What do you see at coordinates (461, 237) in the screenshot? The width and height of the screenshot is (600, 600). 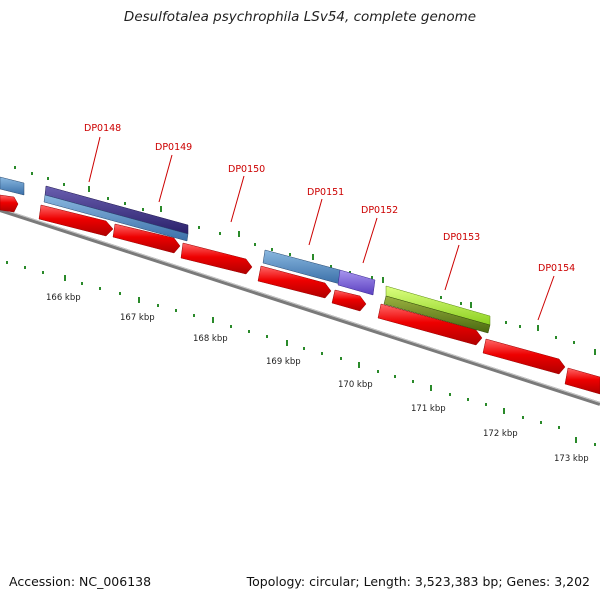 I see `gene-label: DP0153` at bounding box center [461, 237].